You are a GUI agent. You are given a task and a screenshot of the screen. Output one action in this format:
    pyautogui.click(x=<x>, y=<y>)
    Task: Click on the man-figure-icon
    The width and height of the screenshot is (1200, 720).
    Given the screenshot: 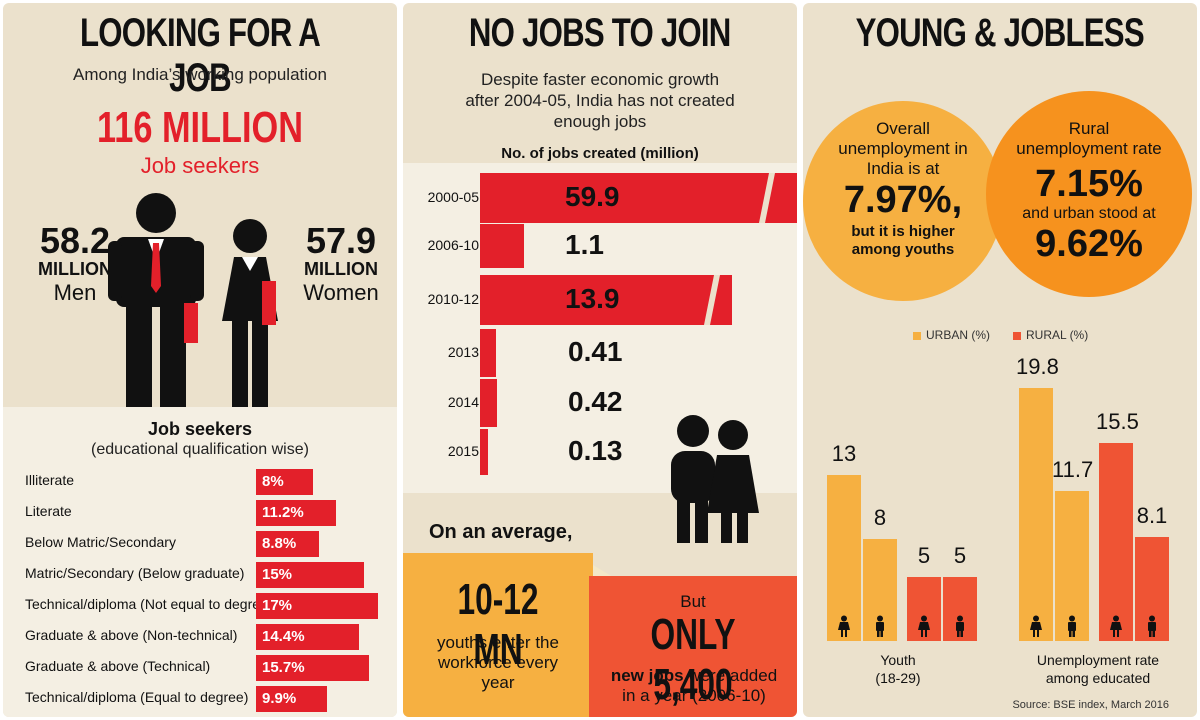 What is the action you would take?
    pyautogui.click(x=156, y=300)
    